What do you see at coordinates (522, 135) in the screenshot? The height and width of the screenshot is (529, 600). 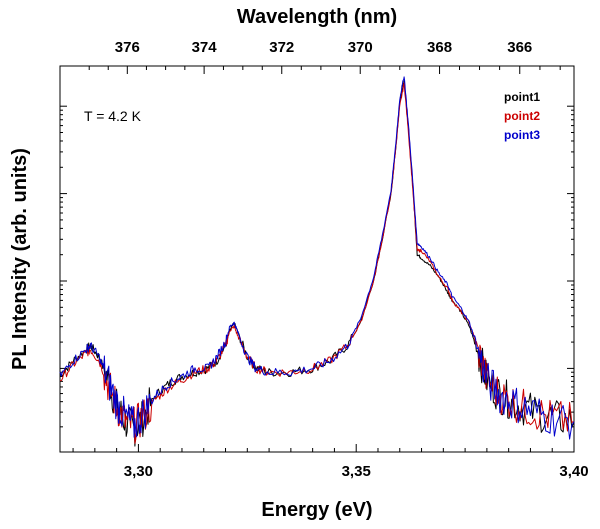 I see `legend-entry-point3: point3` at bounding box center [522, 135].